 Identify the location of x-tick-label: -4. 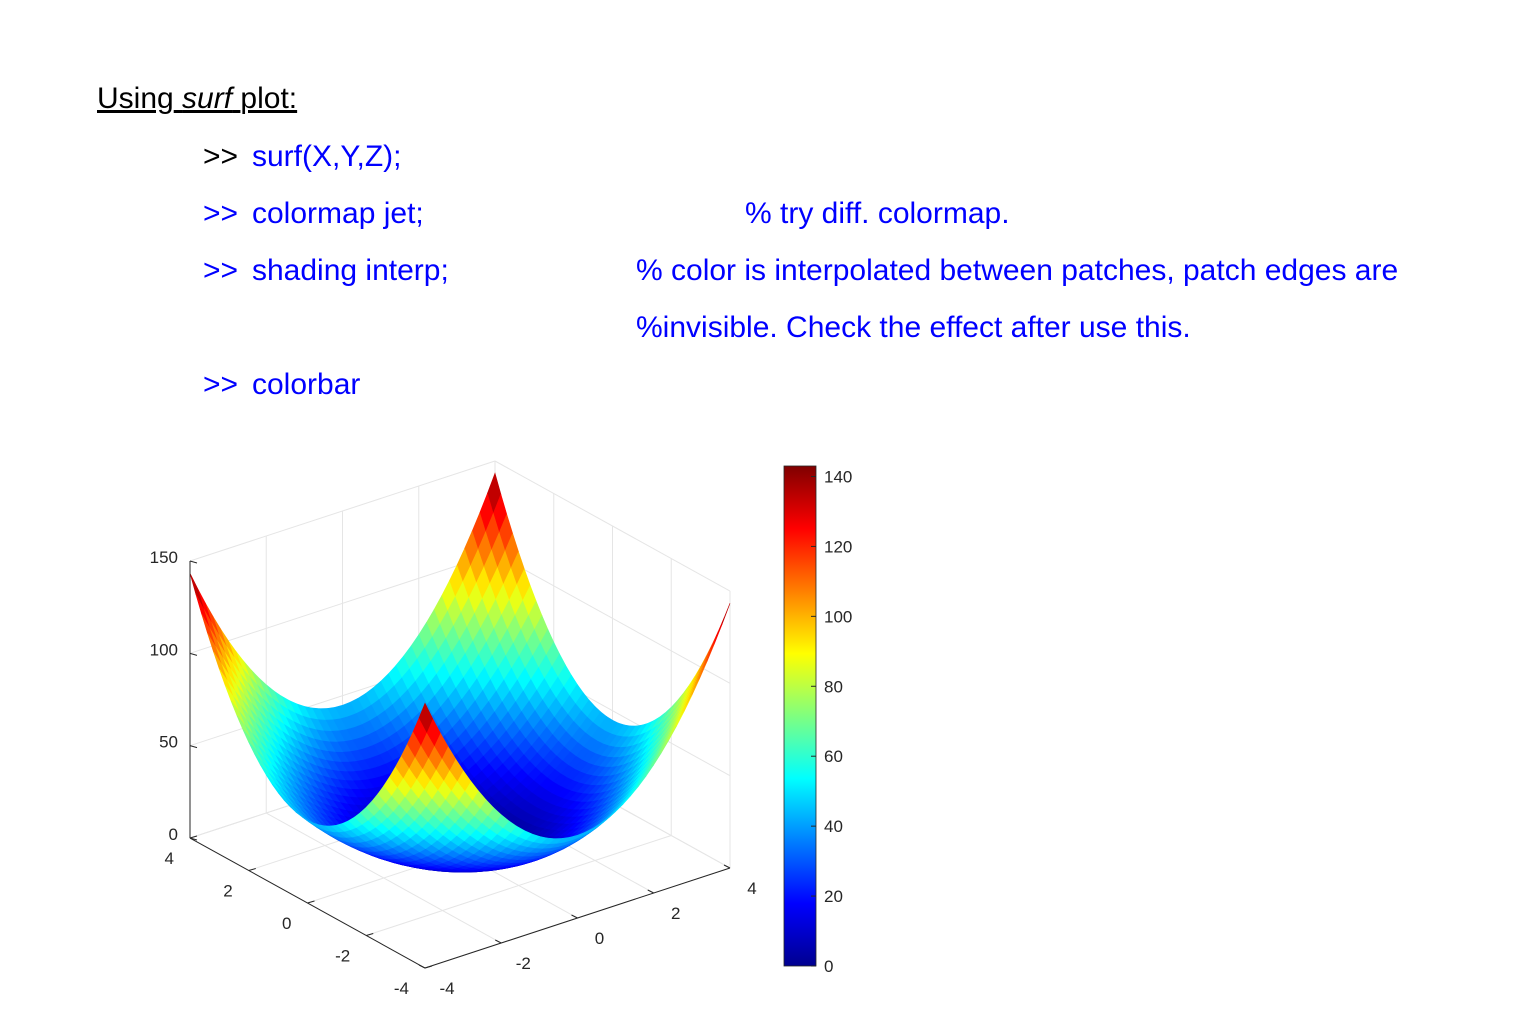
(446, 988).